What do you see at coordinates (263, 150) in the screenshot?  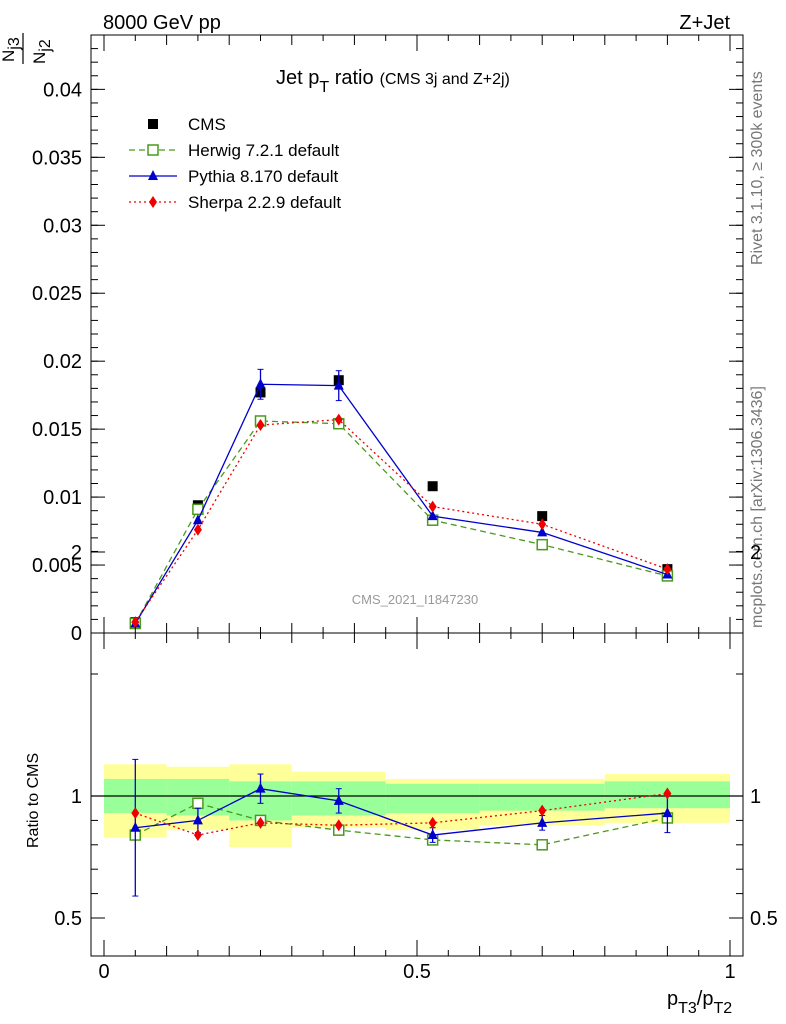 I see `legend-label-herwig: Herwig 7.2.1 default` at bounding box center [263, 150].